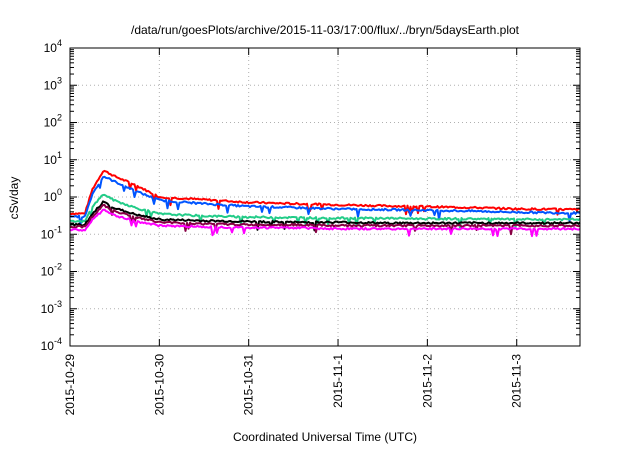  Describe the element at coordinates (70, 385) in the screenshot. I see `x-tick-label: 2015-10-29` at that location.